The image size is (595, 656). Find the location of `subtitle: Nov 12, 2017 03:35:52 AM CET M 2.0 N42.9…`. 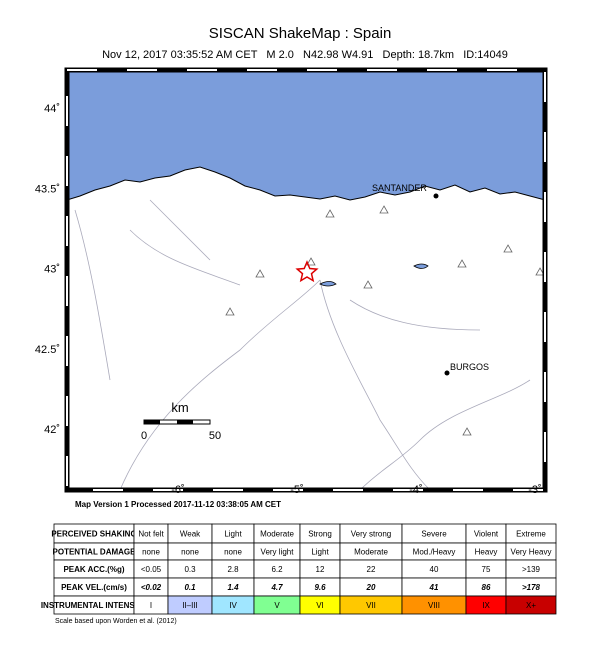

subtitle: Nov 12, 2017 03:35:52 AM CET M 2.0 N42.9… is located at coordinates (305, 55).